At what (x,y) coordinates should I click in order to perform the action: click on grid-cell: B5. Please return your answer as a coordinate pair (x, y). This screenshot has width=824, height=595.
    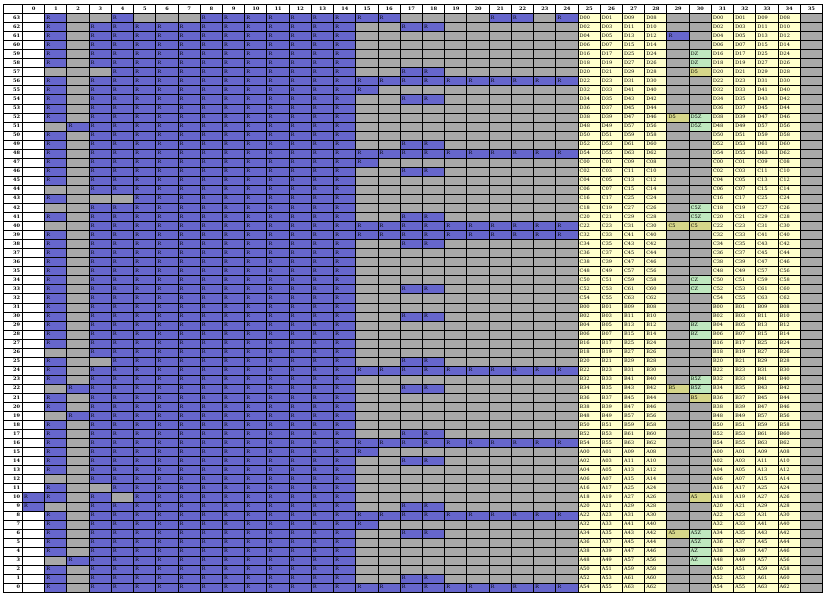
    Looking at the image, I should click on (678, 388).